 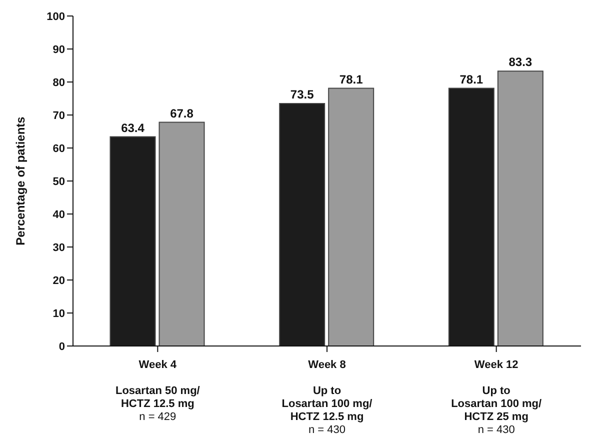 I want to click on y-tick-label: 40, so click(x=58, y=214).